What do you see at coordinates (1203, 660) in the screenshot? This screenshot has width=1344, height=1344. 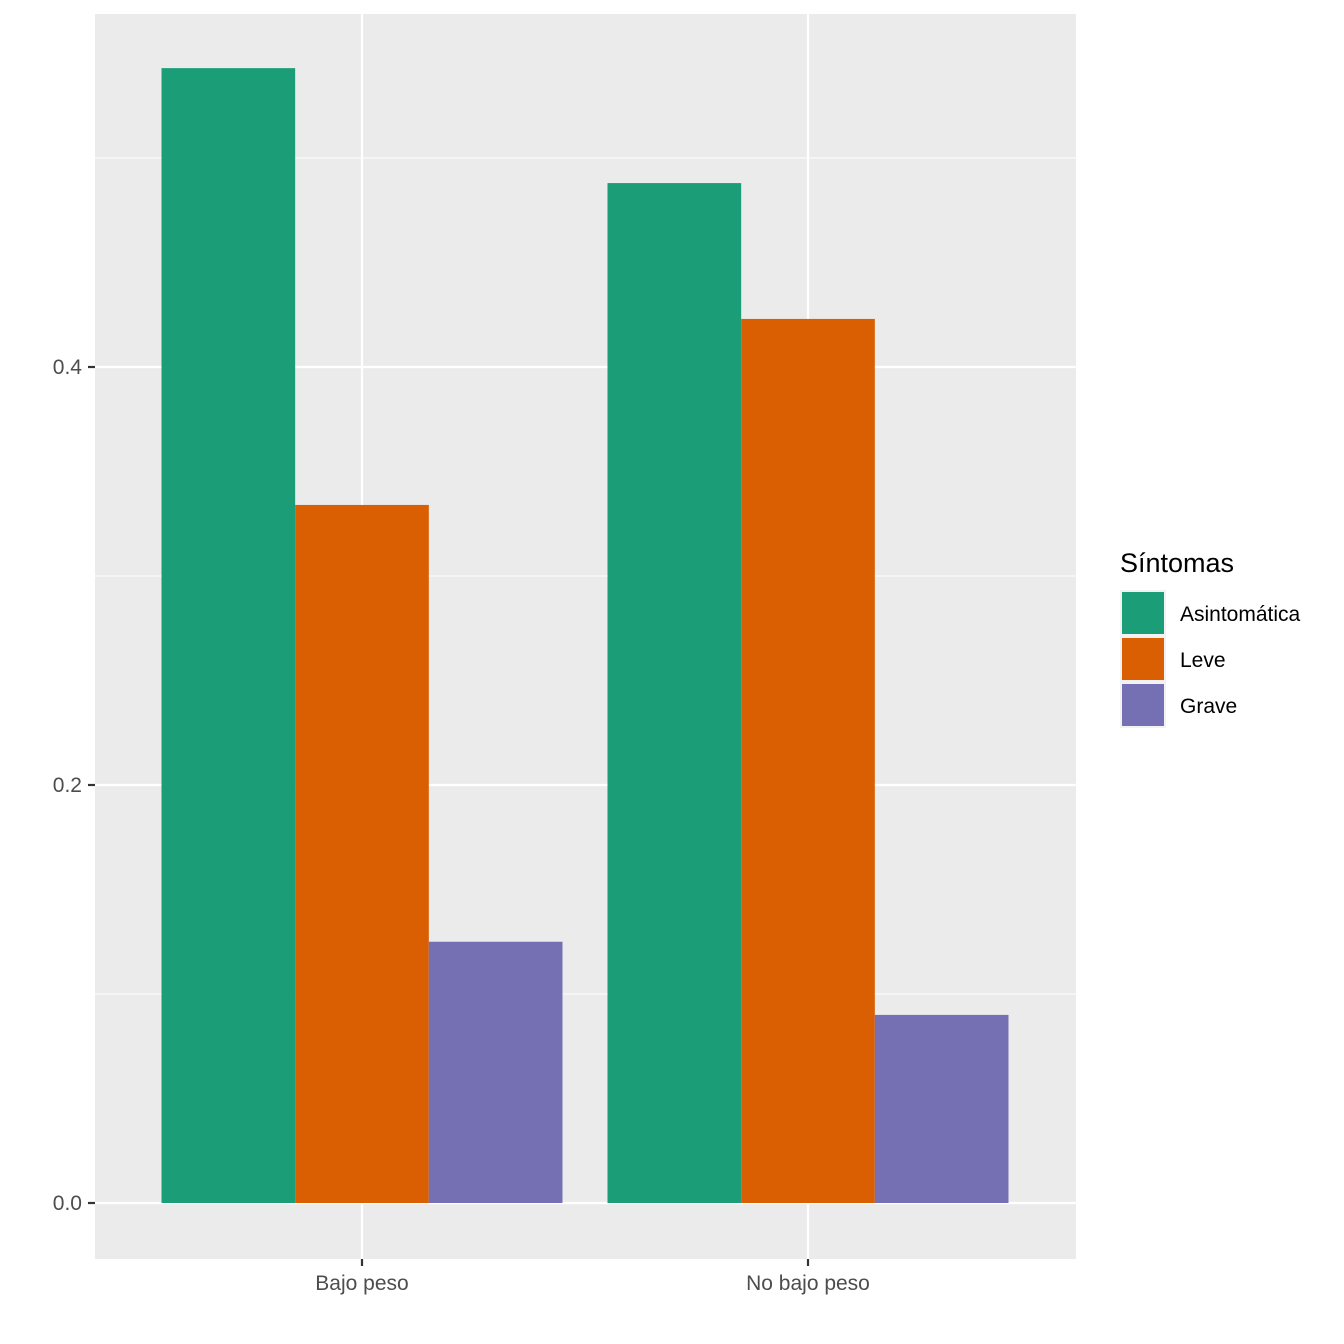 I see `legend-label: Leve` at bounding box center [1203, 660].